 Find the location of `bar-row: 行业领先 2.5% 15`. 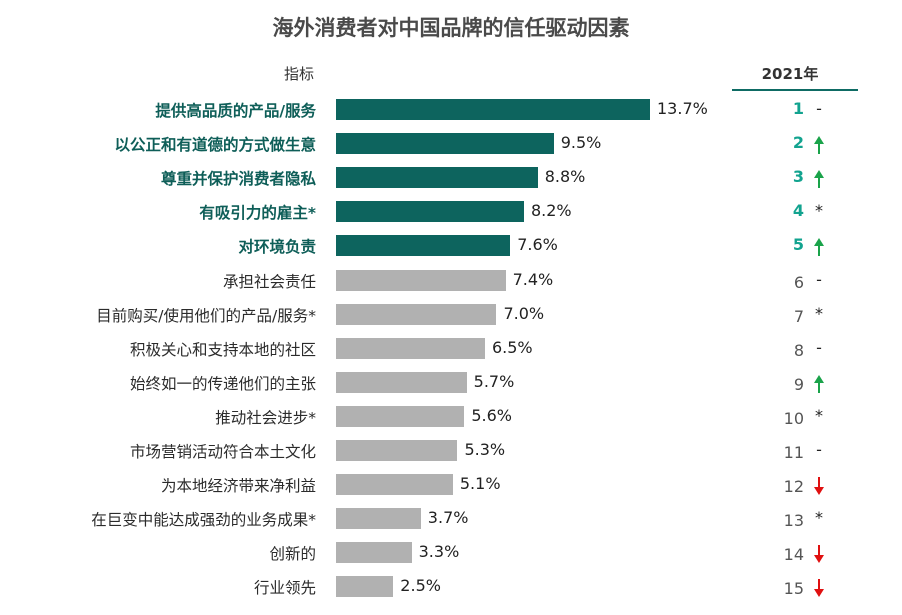

bar-row: 行业领先 2.5% 15 is located at coordinates (451, 587).